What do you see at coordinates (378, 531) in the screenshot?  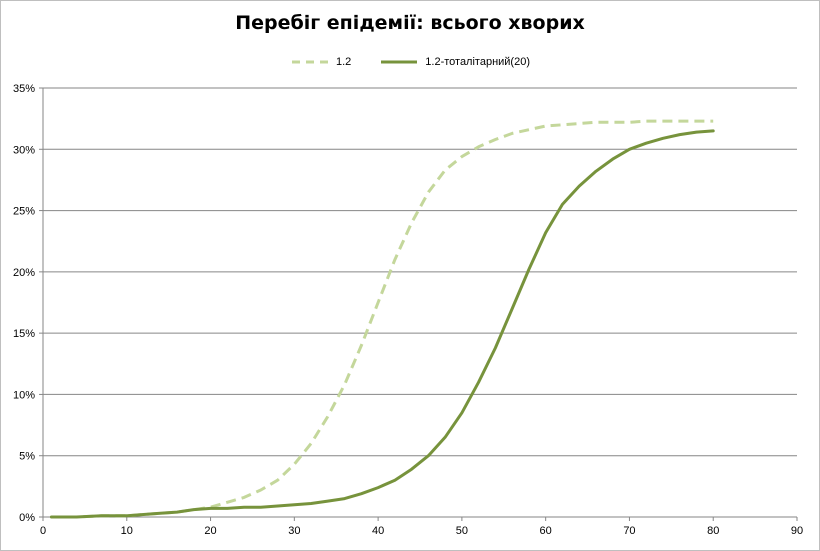 I see `x-tick-label: 40` at bounding box center [378, 531].